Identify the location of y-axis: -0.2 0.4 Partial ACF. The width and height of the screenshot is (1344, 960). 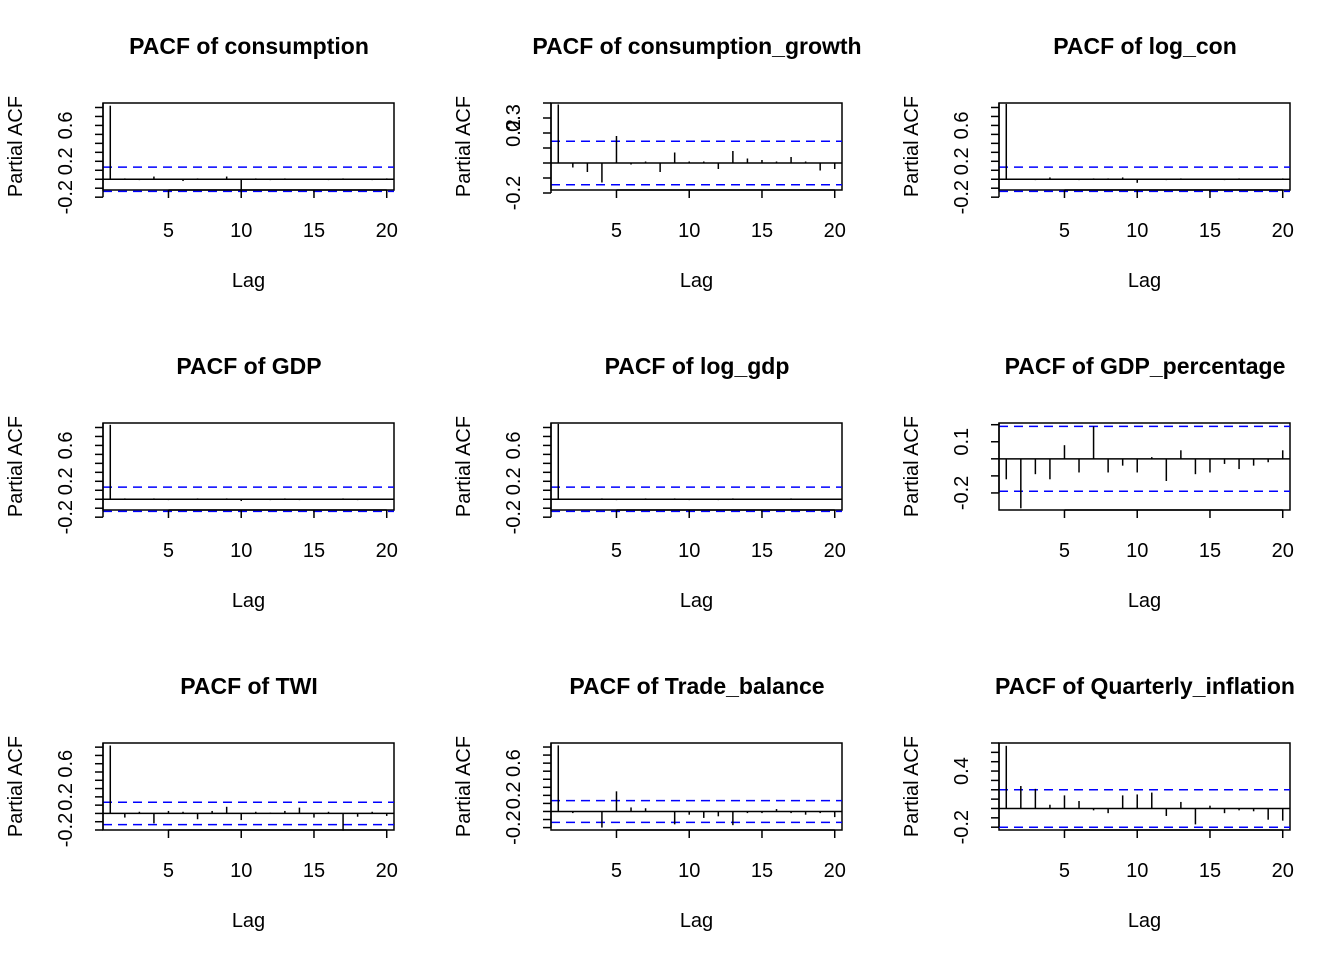
(950, 790).